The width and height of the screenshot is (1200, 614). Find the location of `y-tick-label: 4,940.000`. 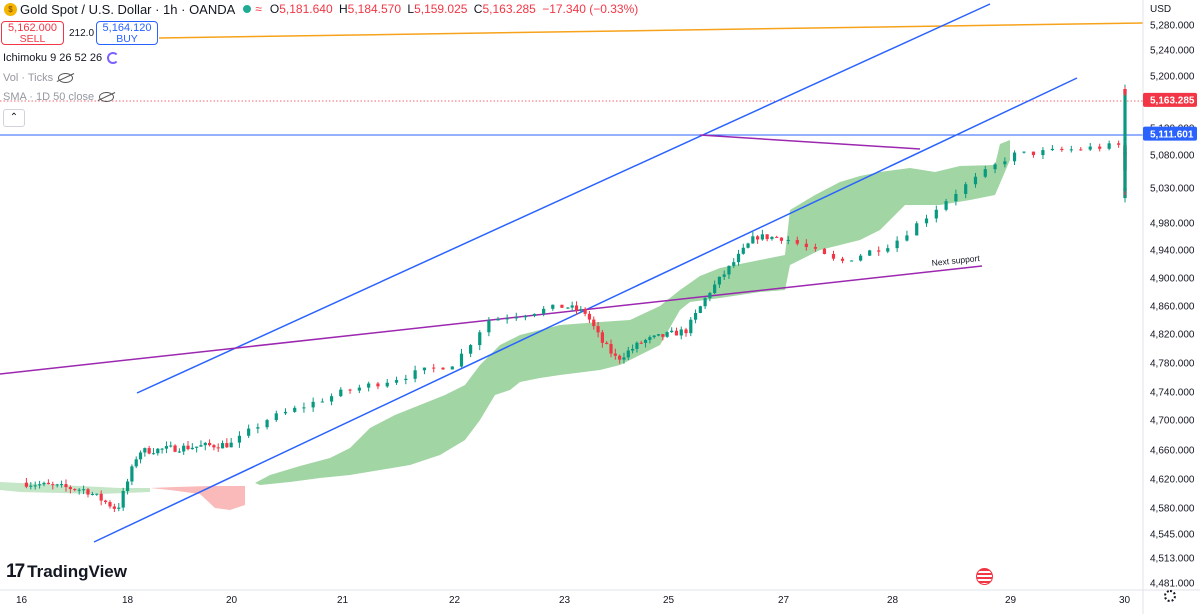

y-tick-label: 4,940.000 is located at coordinates (1172, 251).